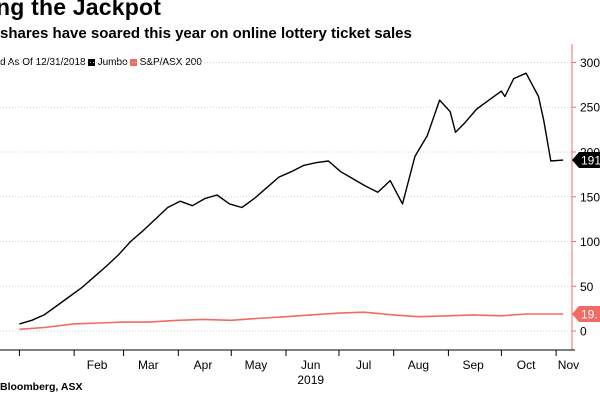 Image resolution: width=600 pixels, height=400 pixels. I want to click on legend-label-asx: S&P/ASX 200, so click(170, 62).